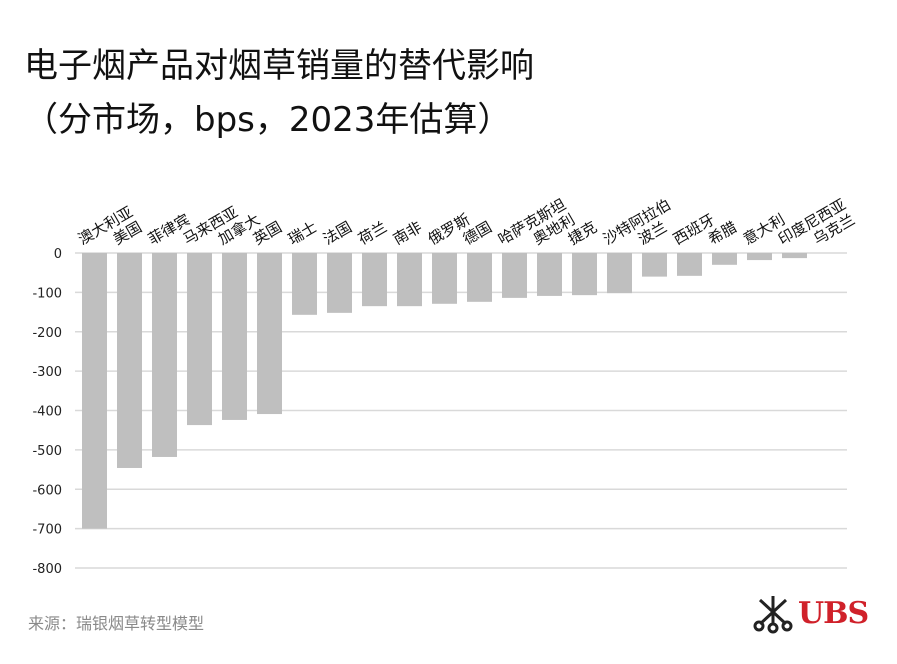  What do you see at coordinates (47, 293) in the screenshot?
I see `y-tick-label: -100` at bounding box center [47, 293].